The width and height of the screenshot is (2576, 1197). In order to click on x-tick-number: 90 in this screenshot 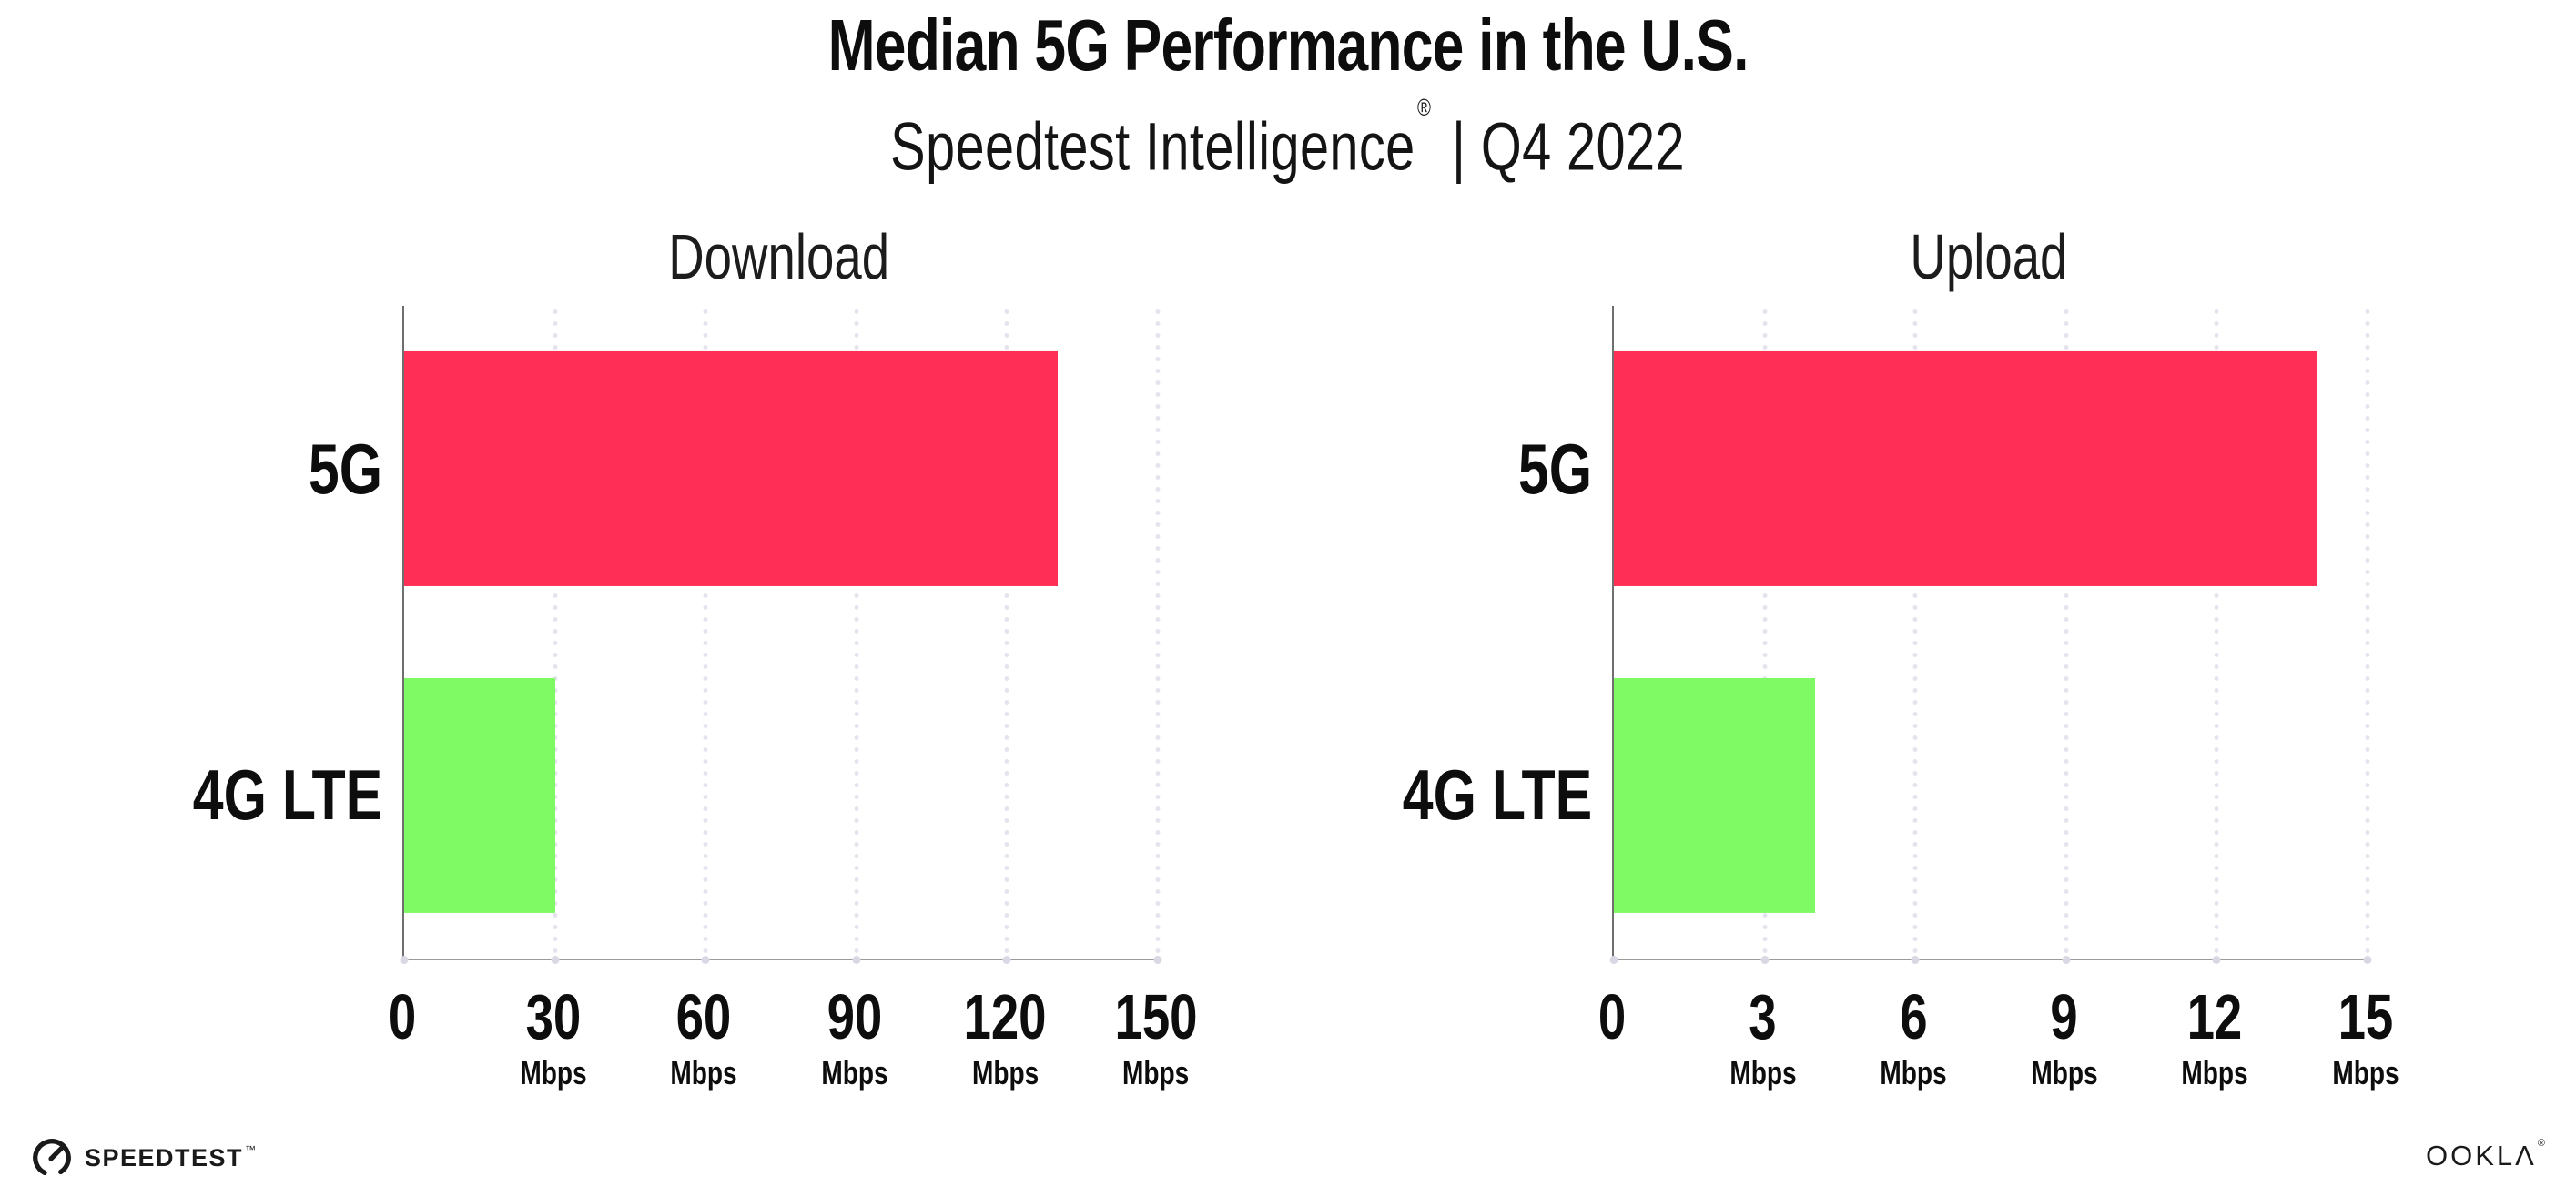, I will do `click(855, 1017)`.